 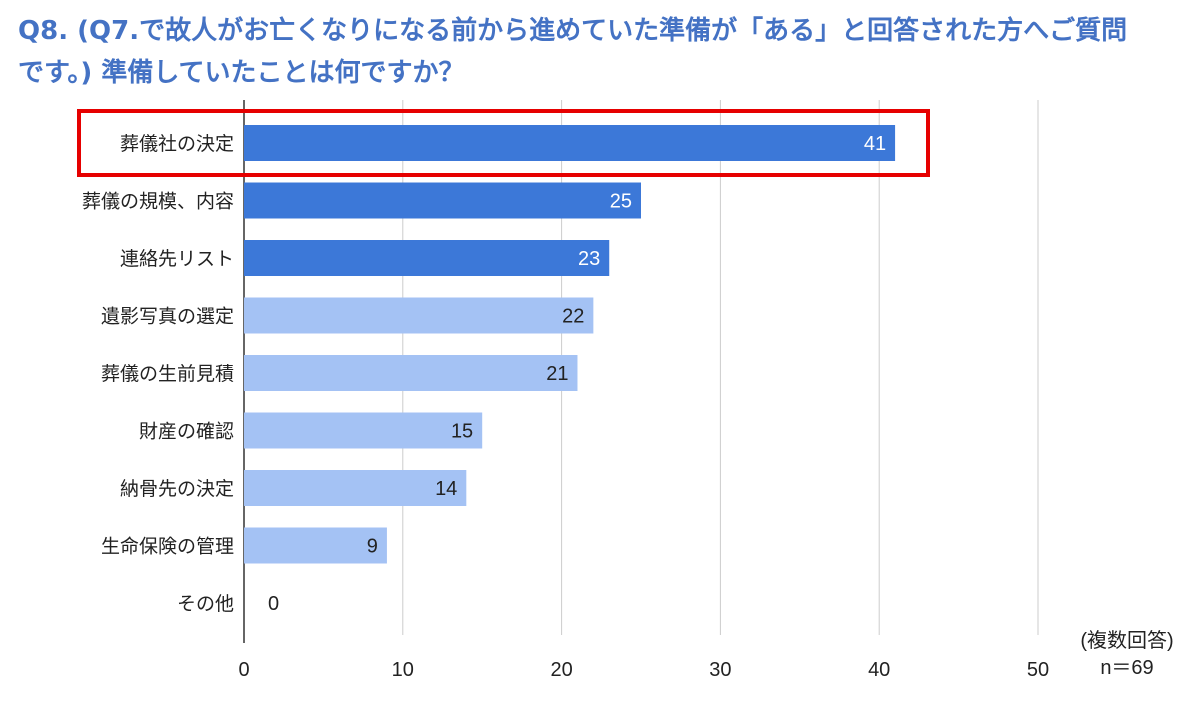 I want to click on highlight-box-layer, so click(x=503, y=143).